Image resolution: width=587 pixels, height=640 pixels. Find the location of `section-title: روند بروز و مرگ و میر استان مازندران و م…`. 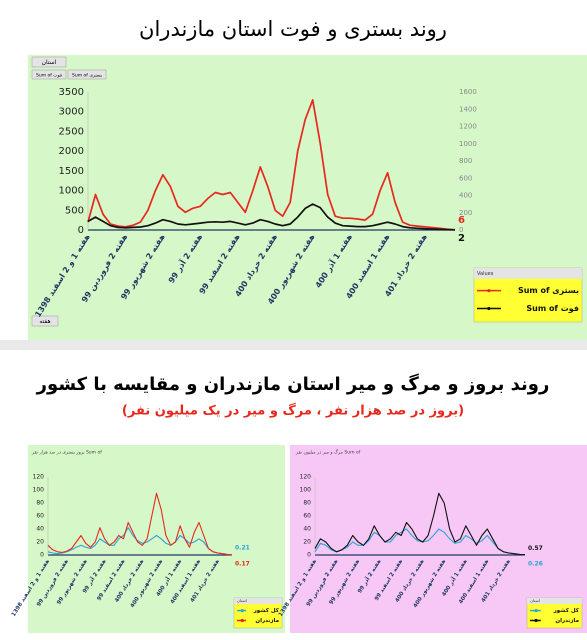

section-title: روند بروز و مرگ و میر استان مازندران و م… is located at coordinates (293, 384).